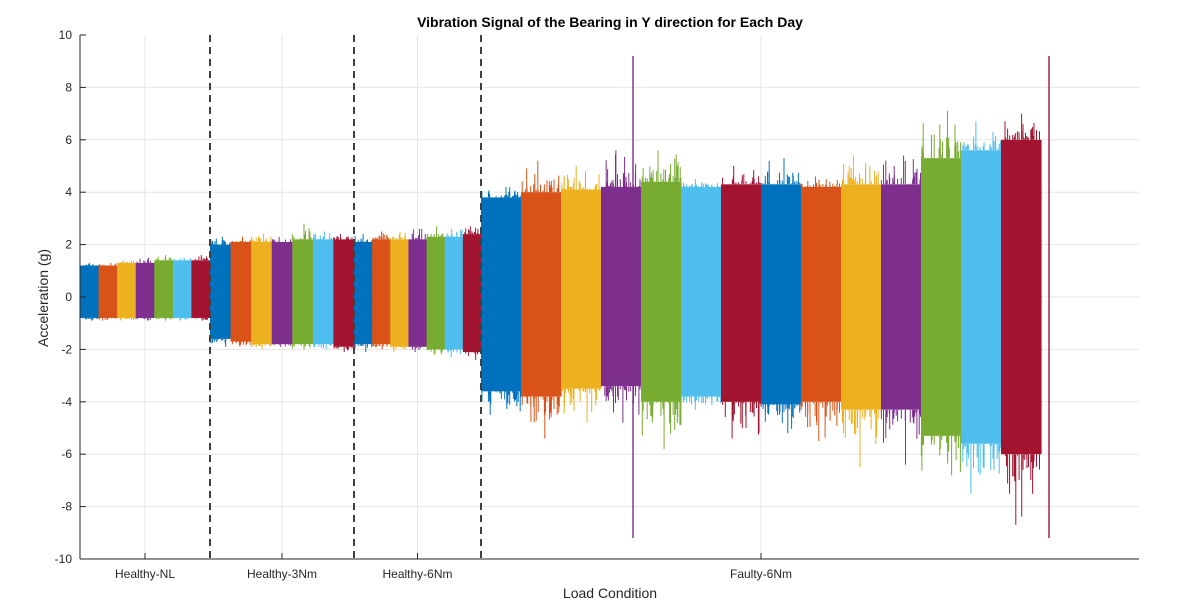 This screenshot has height=611, width=1183. Describe the element at coordinates (64, 559) in the screenshot. I see `y-tick-label: -10` at that location.